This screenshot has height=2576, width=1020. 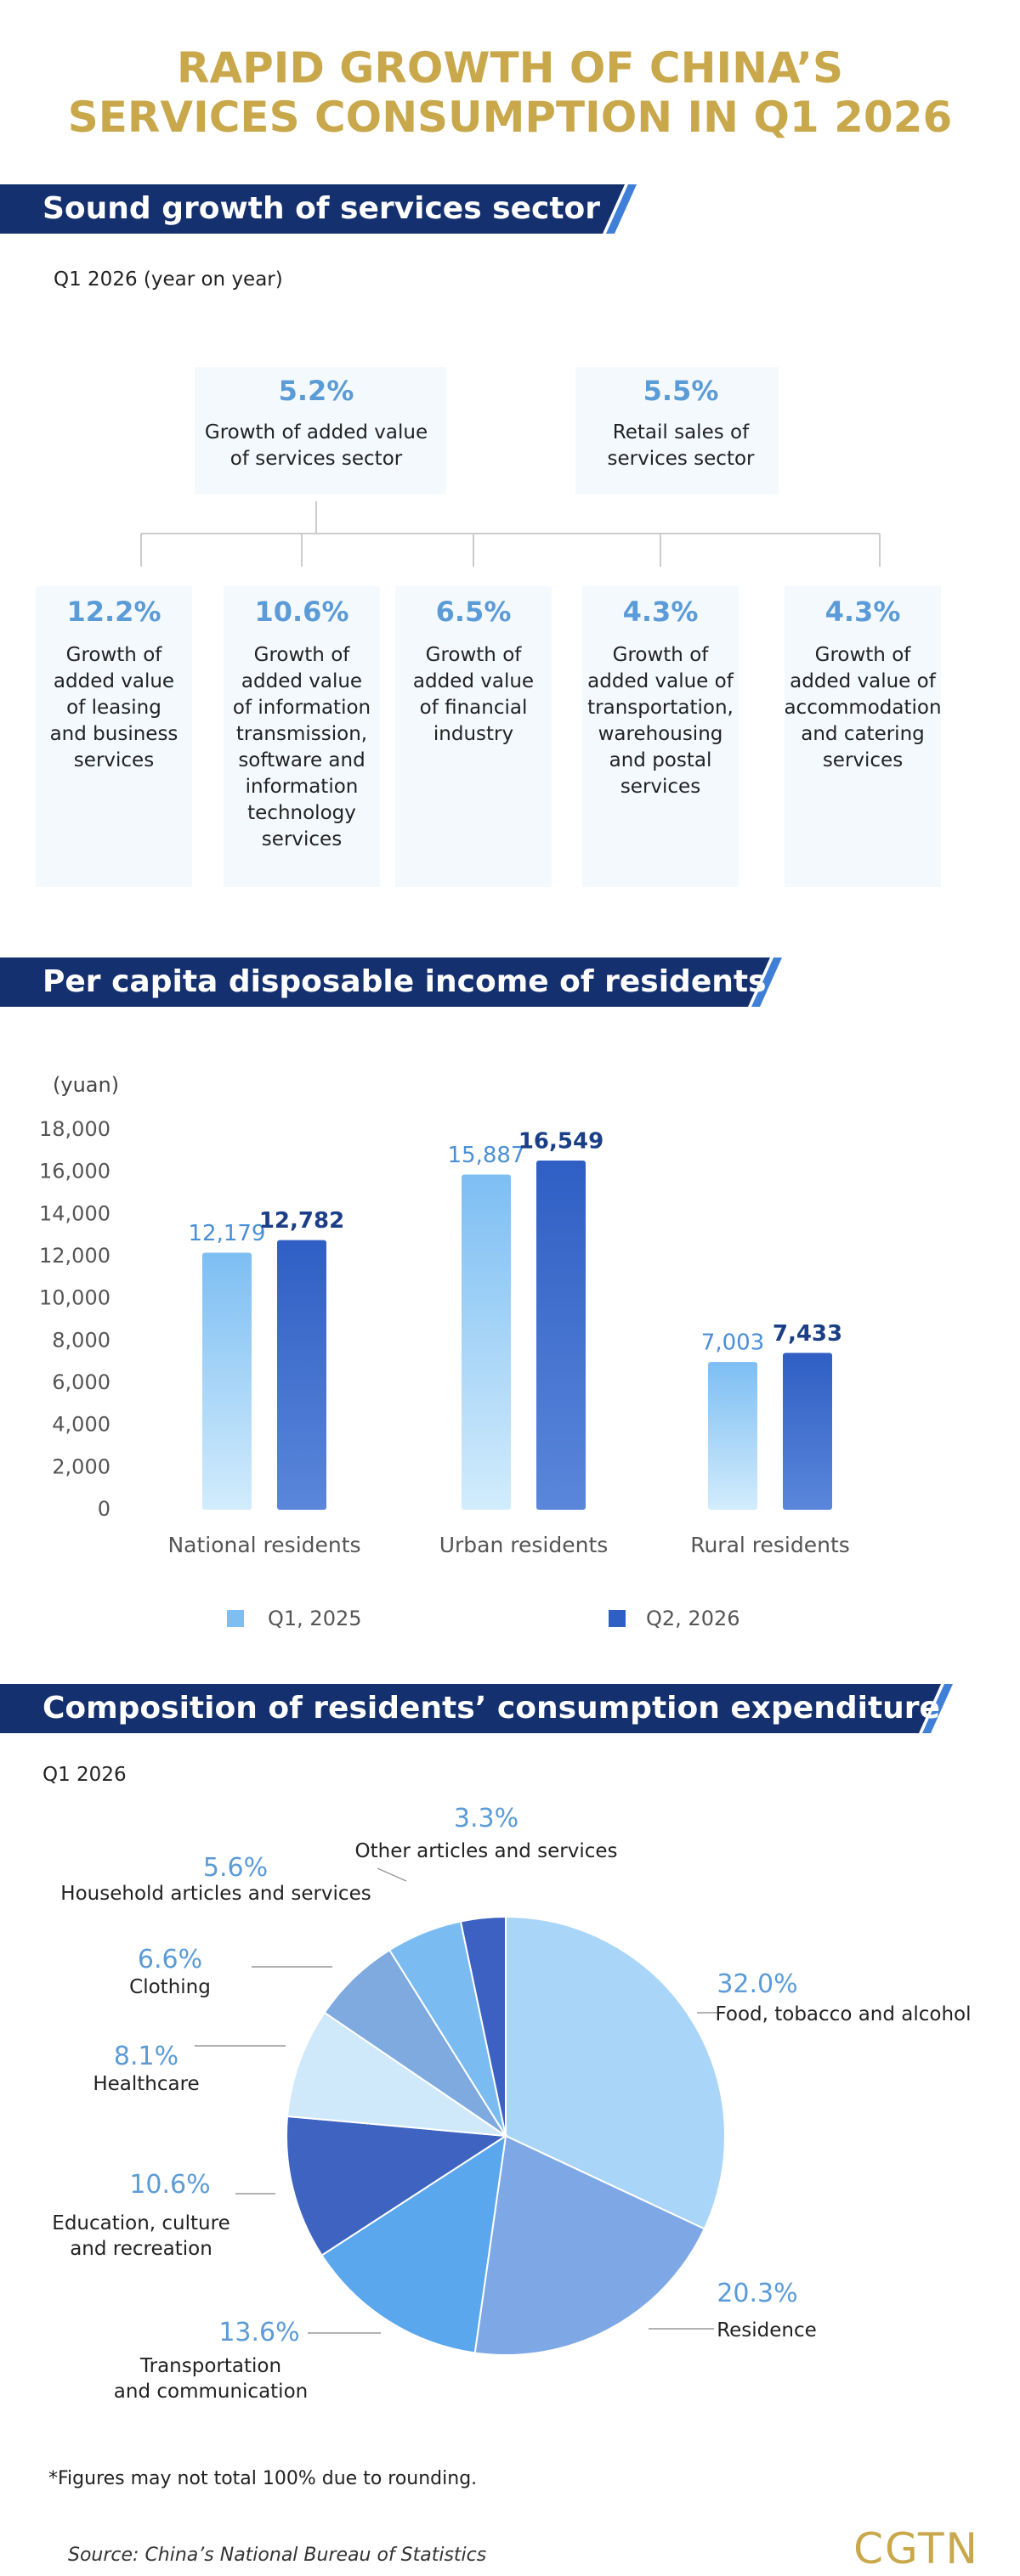 What do you see at coordinates (81, 1466) in the screenshot?
I see `y-tick-label: 2,000` at bounding box center [81, 1466].